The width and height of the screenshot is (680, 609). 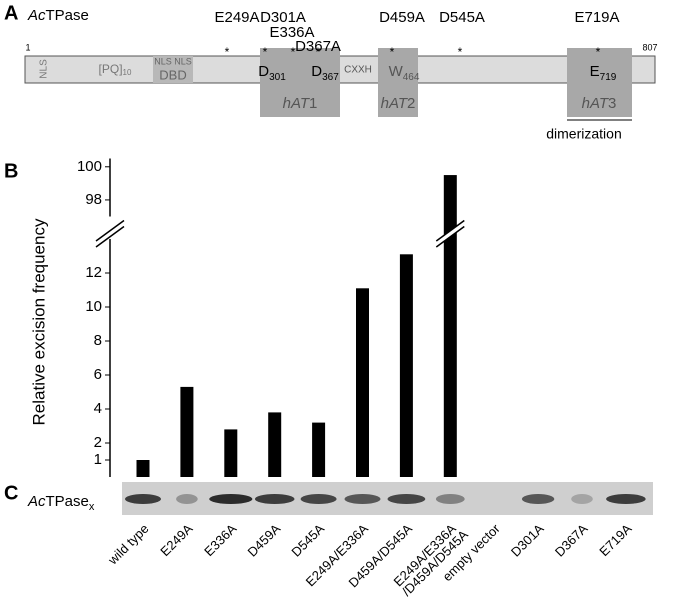 What do you see at coordinates (127, 544) in the screenshot?
I see `x-tick-label: wild type` at bounding box center [127, 544].